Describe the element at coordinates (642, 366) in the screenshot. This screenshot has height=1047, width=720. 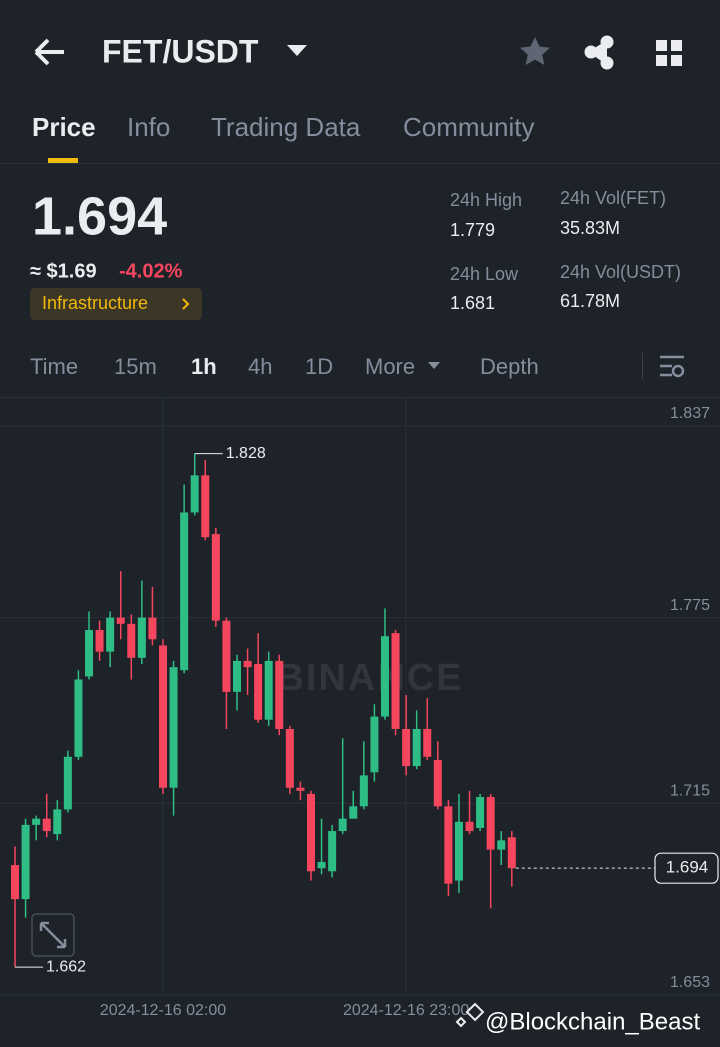
I see `separator` at that location.